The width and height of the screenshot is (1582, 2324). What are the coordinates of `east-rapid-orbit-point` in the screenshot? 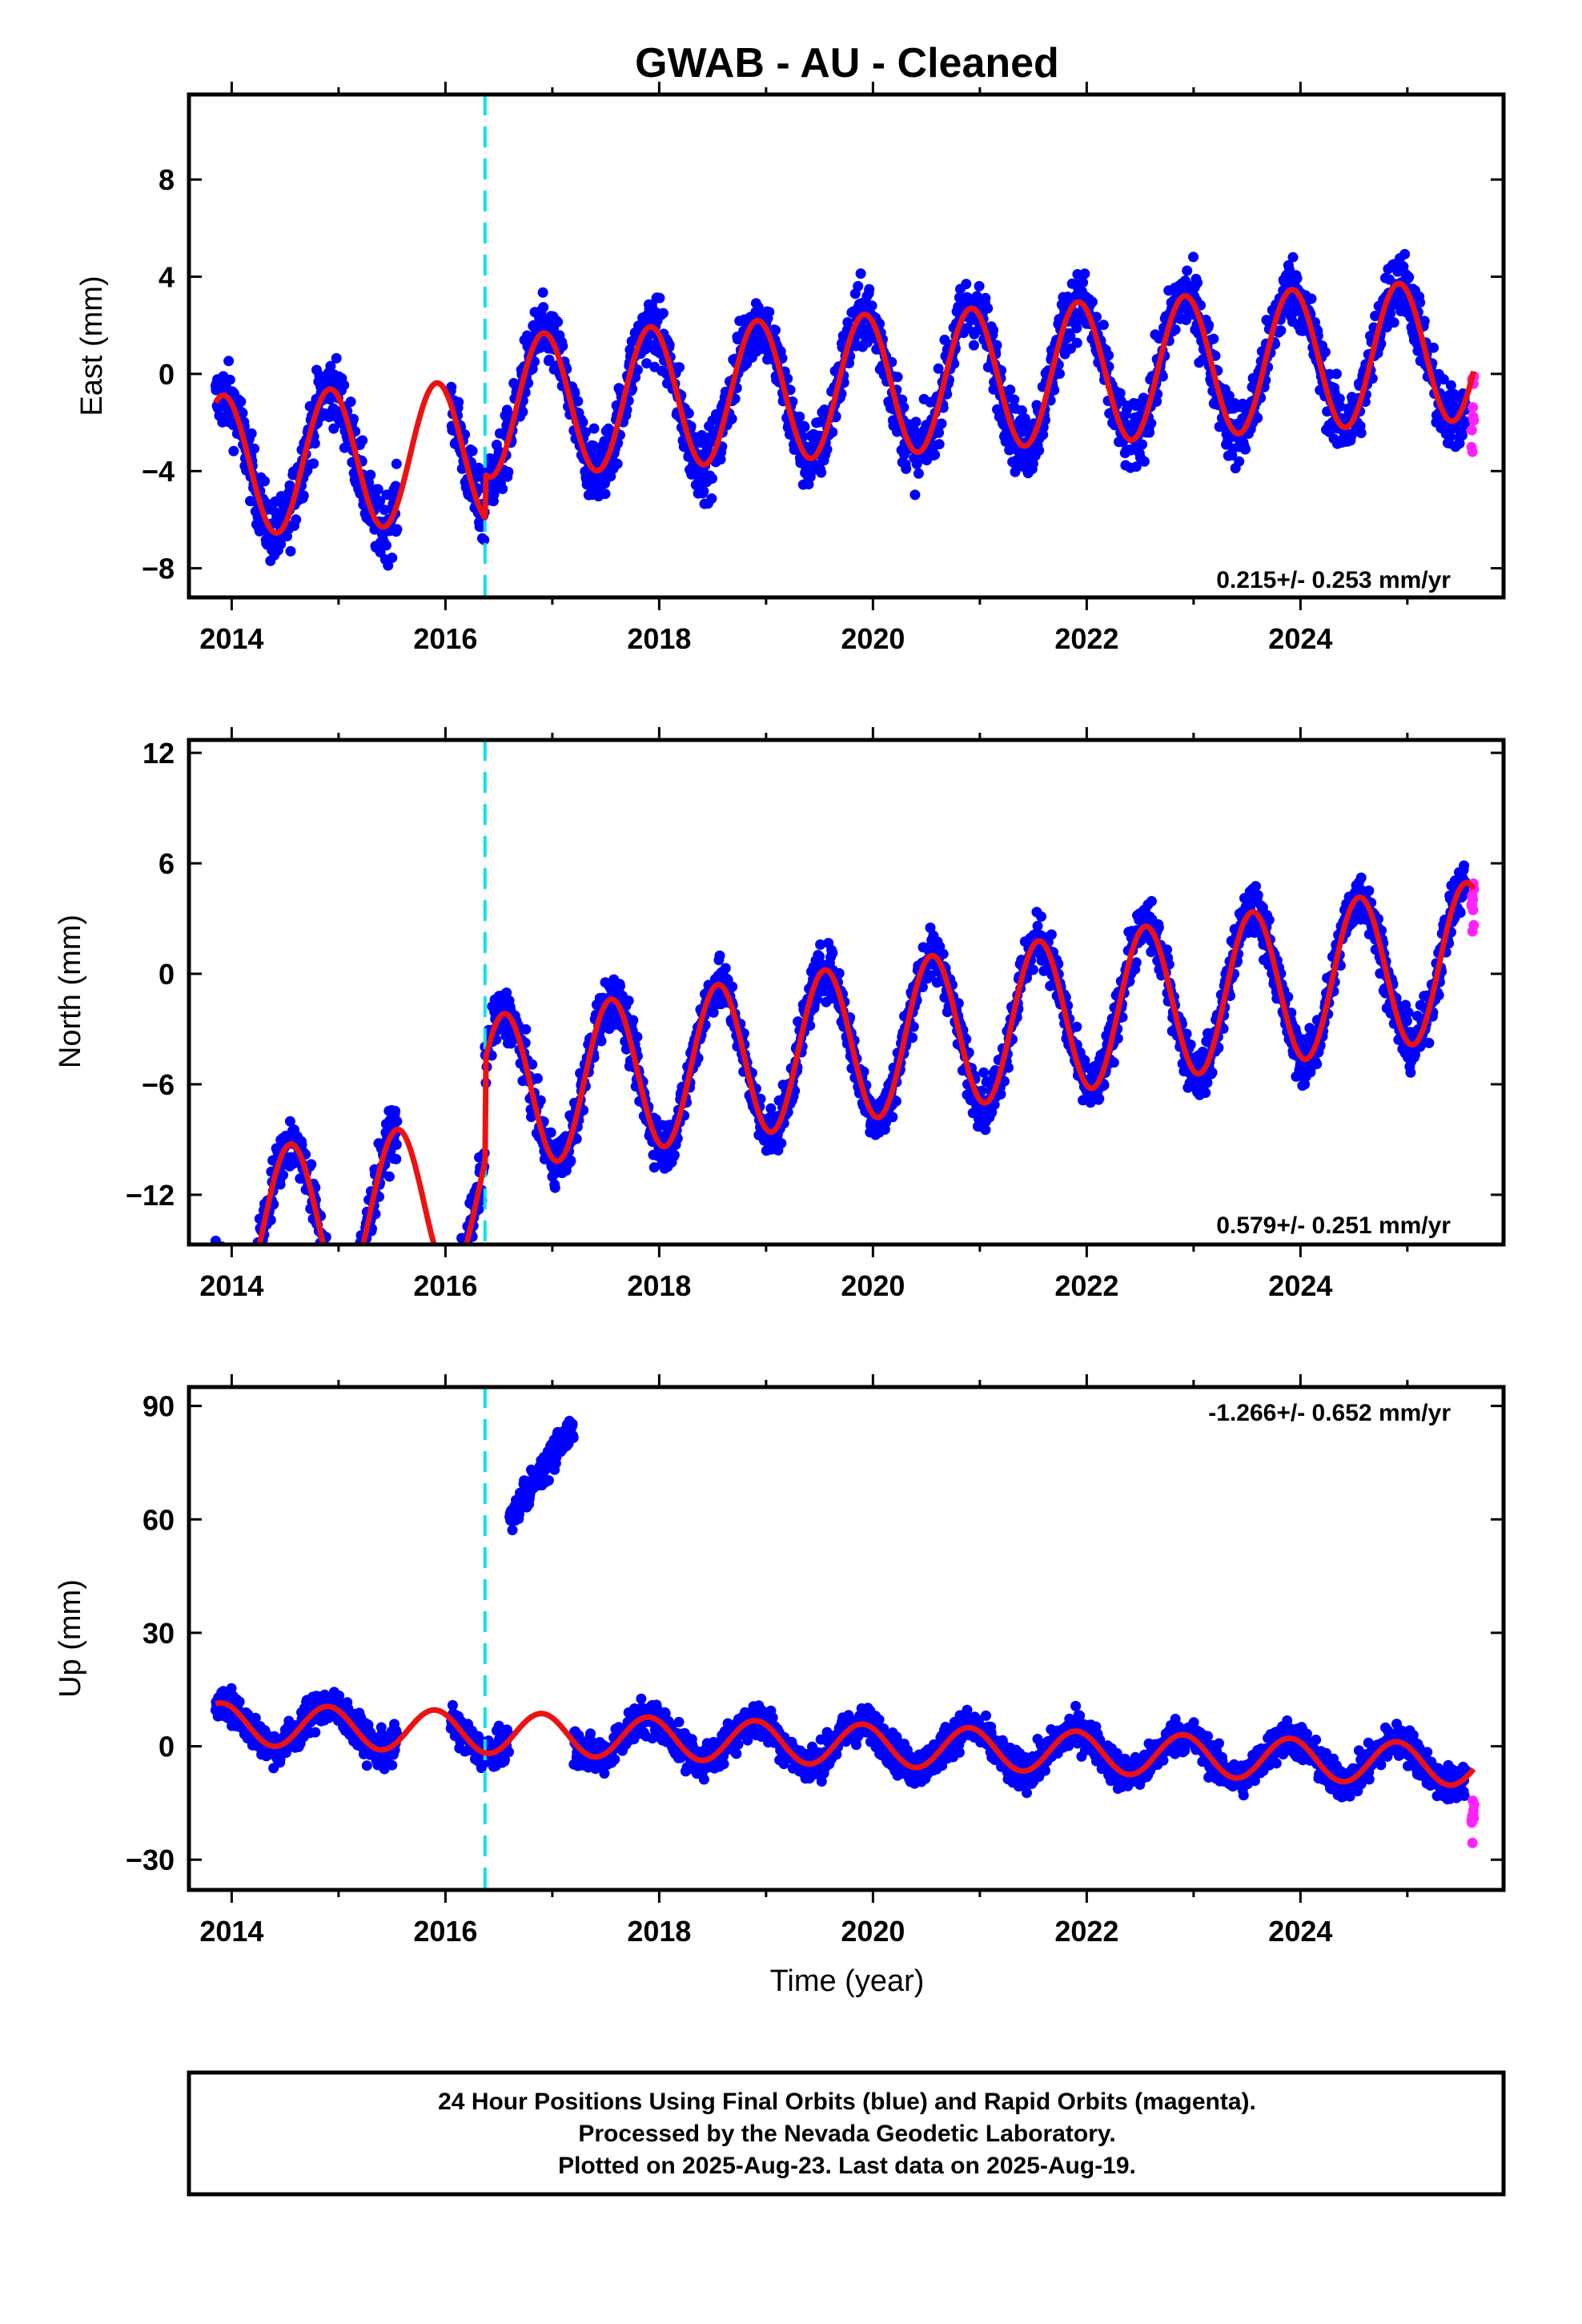 It's located at (1474, 420).